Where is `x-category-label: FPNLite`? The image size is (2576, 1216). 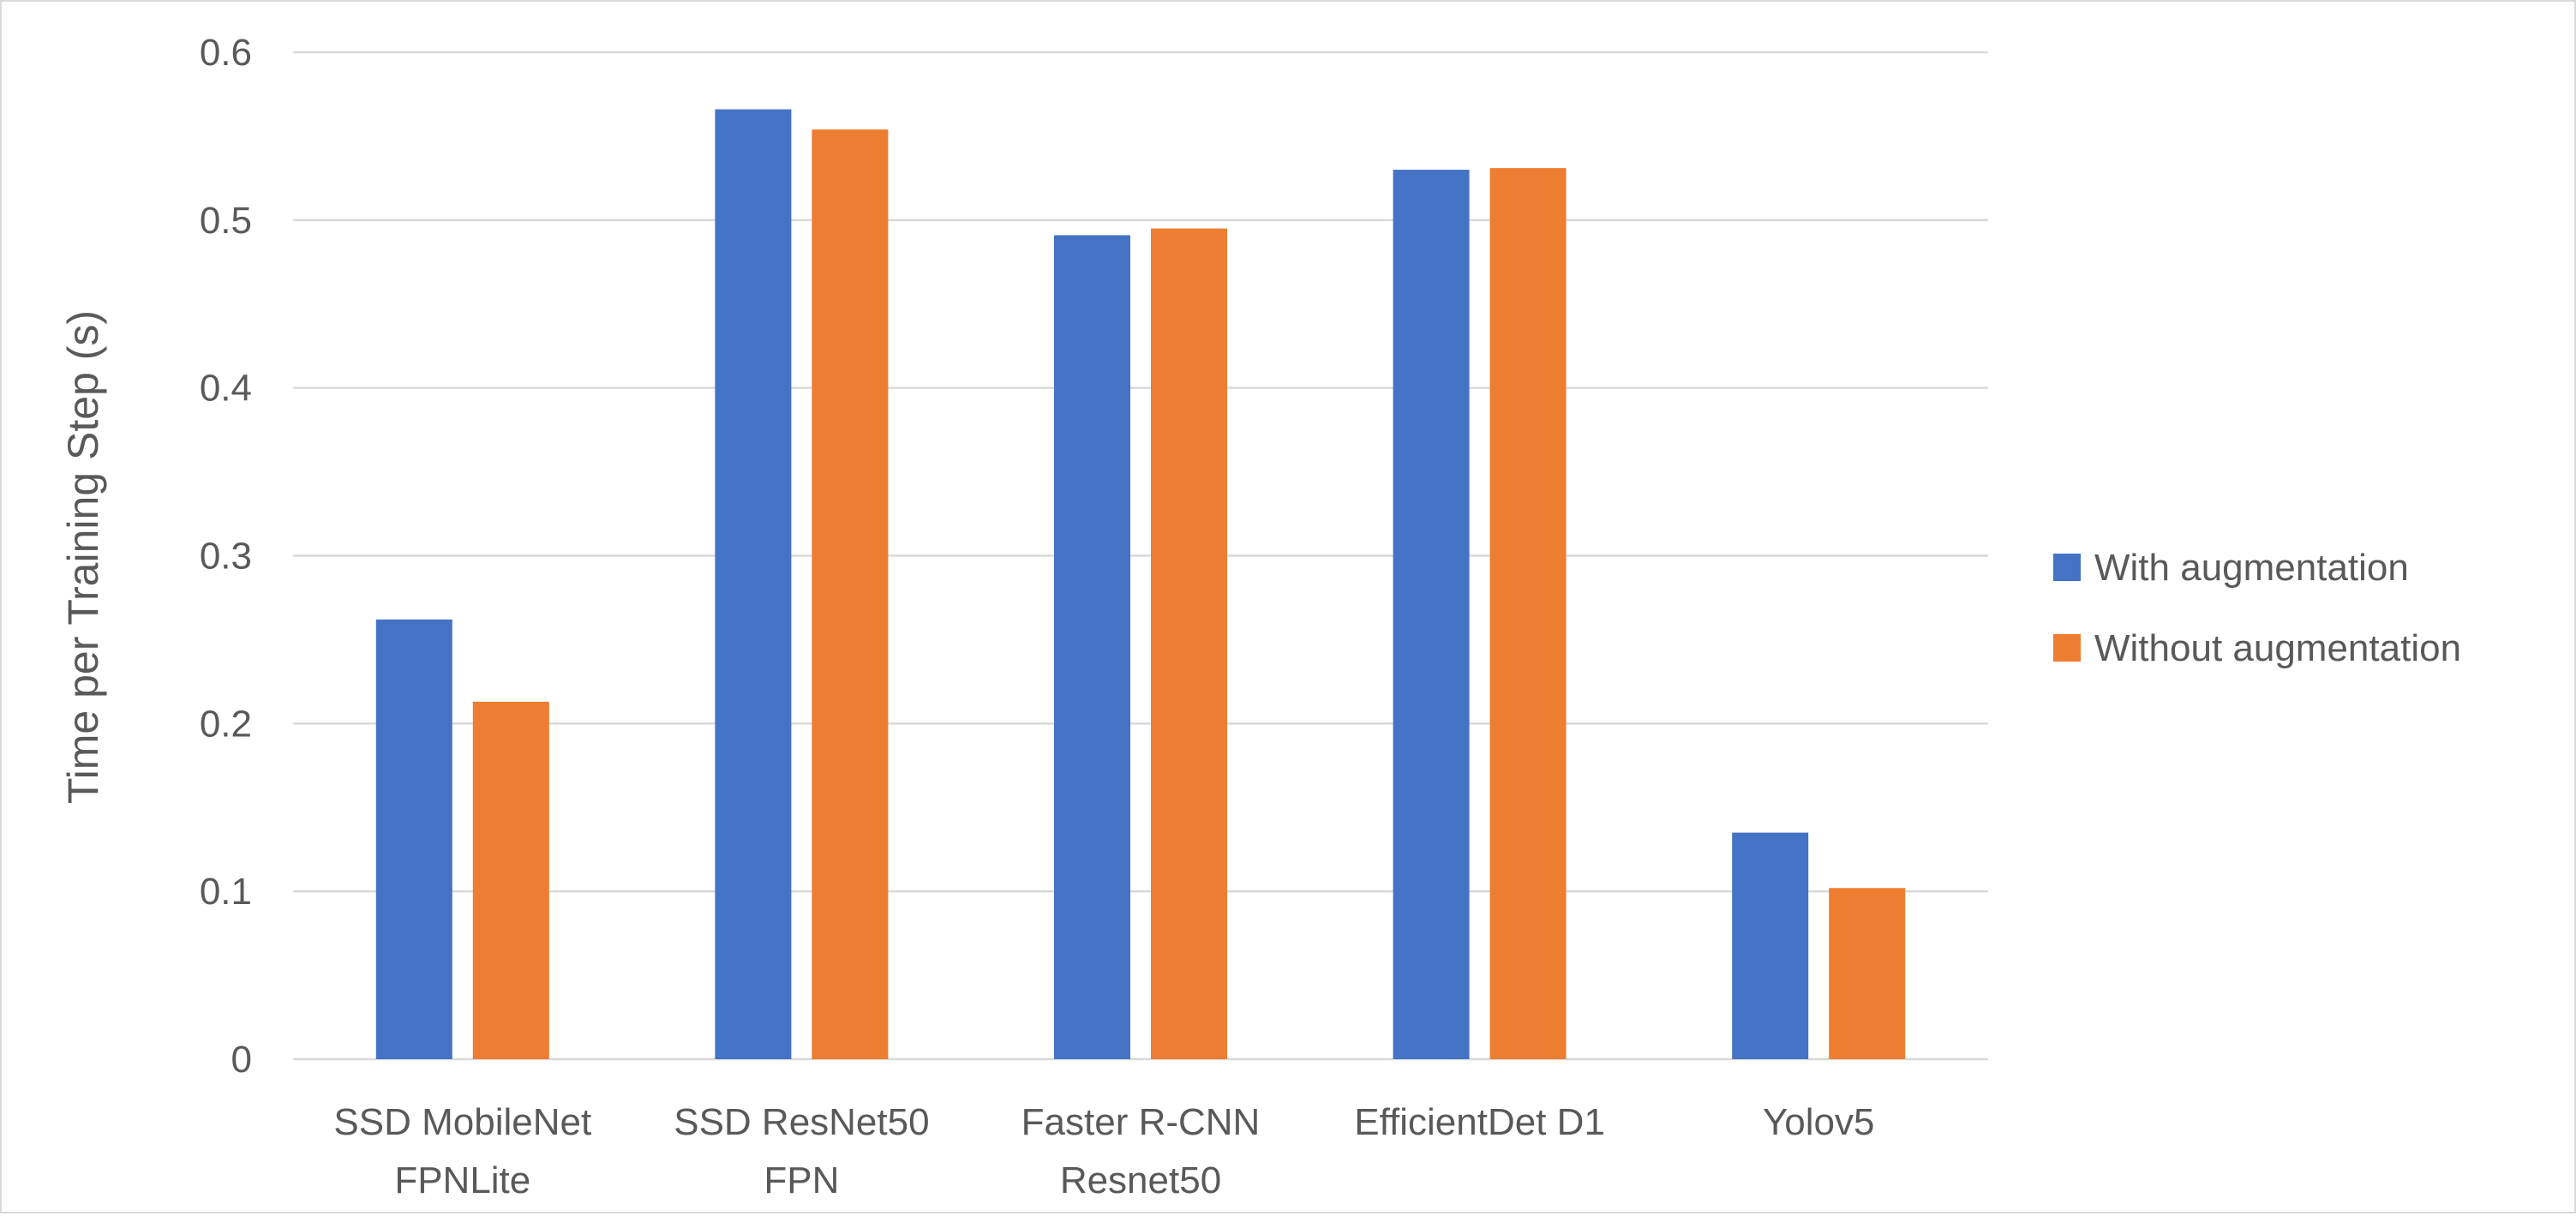
x-category-label: FPNLite is located at coordinates (462, 1180).